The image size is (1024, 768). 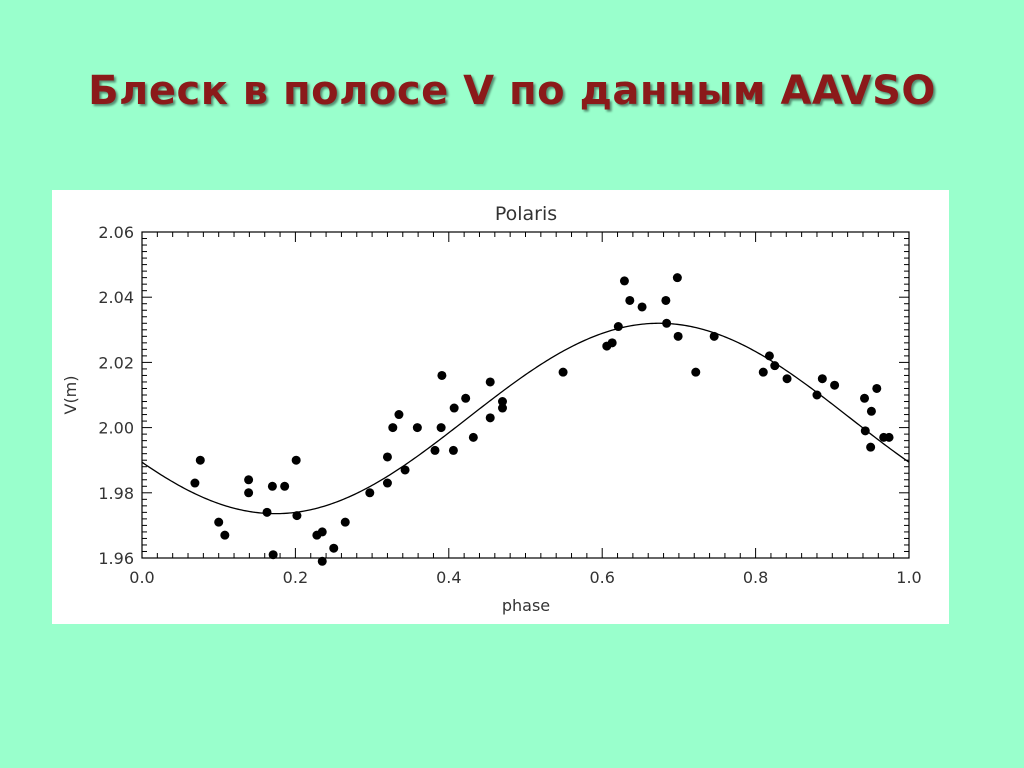 I want to click on y-tick-label: 2.00, so click(x=116, y=428).